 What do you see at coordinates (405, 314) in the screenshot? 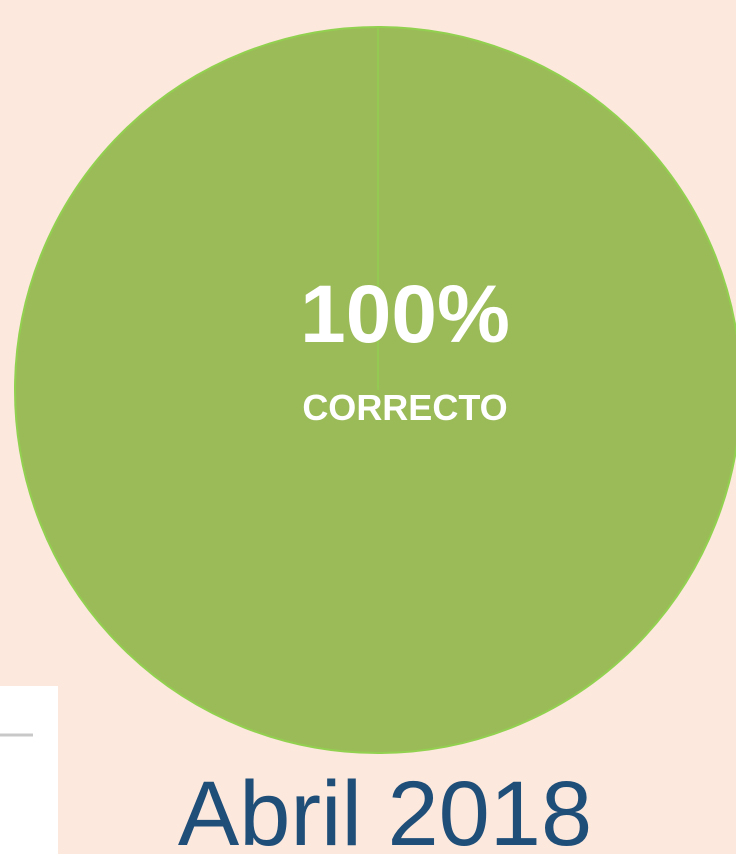
I see `value-label: 100%` at bounding box center [405, 314].